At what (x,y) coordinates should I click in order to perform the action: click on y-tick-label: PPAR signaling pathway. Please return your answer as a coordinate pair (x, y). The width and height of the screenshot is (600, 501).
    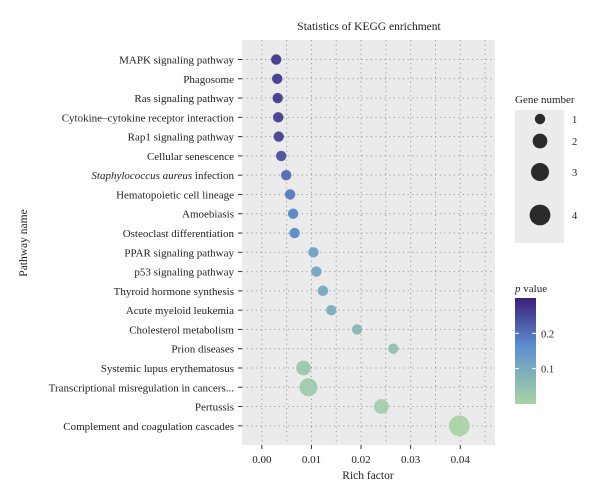
    Looking at the image, I should click on (179, 253).